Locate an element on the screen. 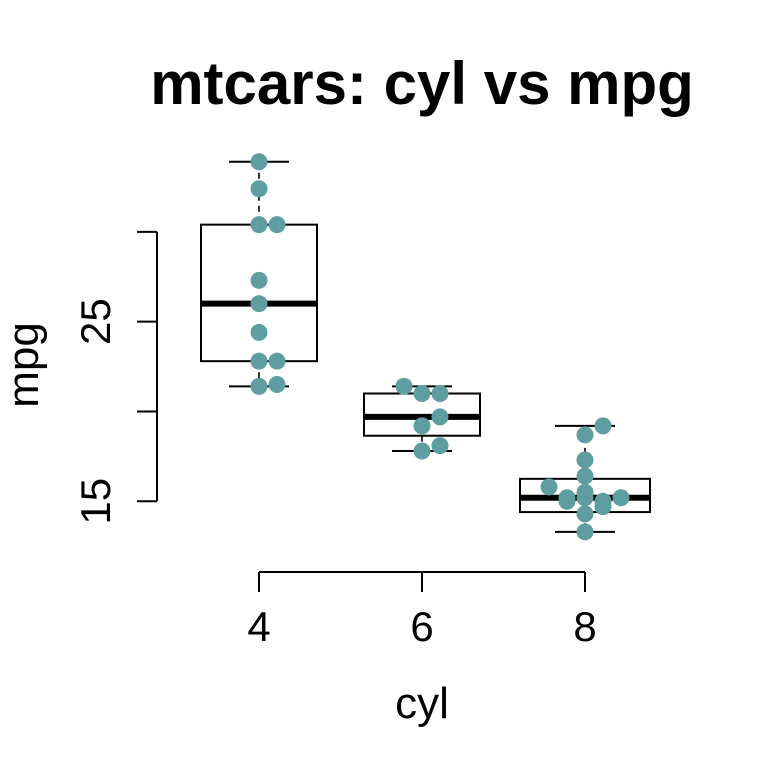 Image resolution: width=768 pixels, height=768 pixels. y-axis-label: mpg is located at coordinates (24, 365).